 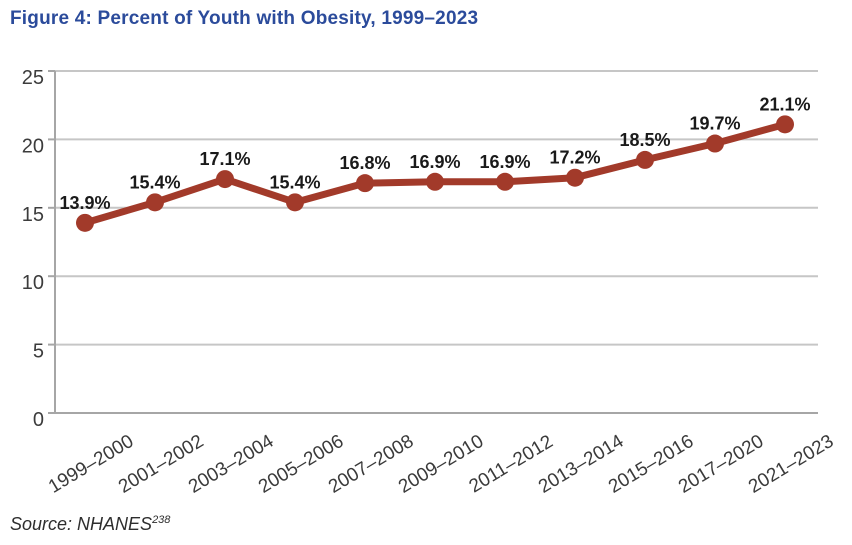 What do you see at coordinates (84, 203) in the screenshot?
I see `data-point-label: 13.9%` at bounding box center [84, 203].